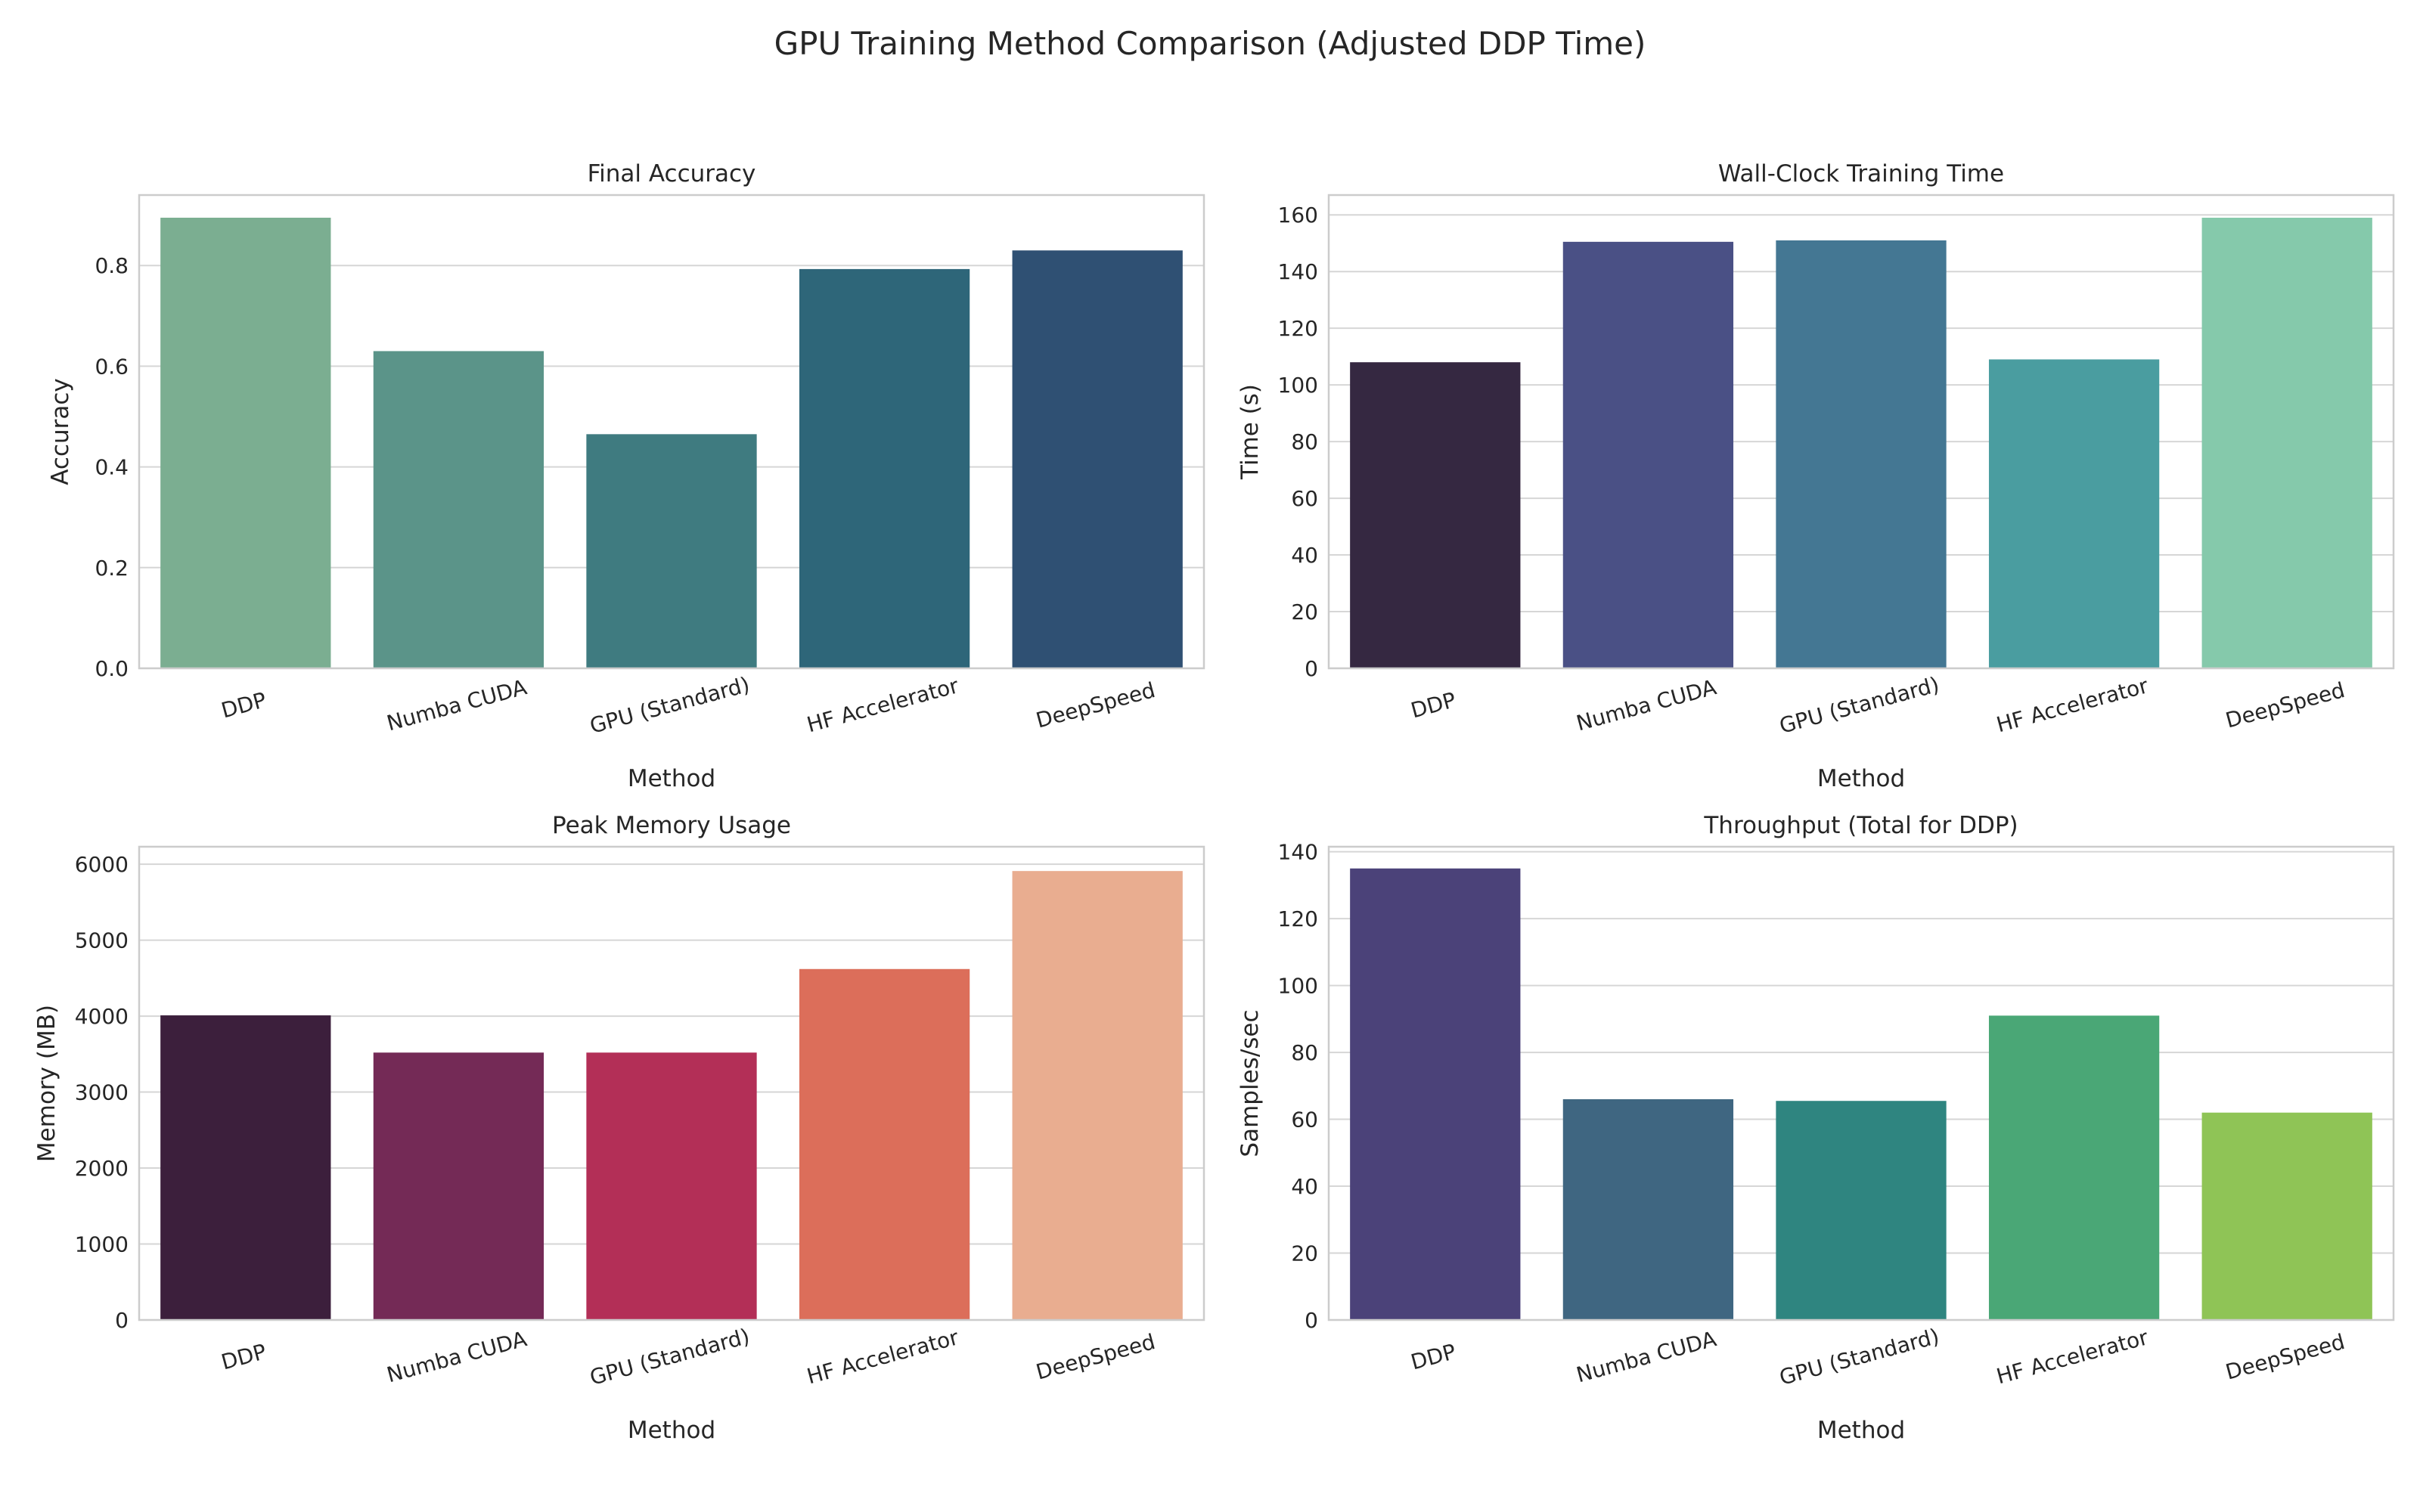  I want to click on y-tick-label: 6000, so click(102, 864).